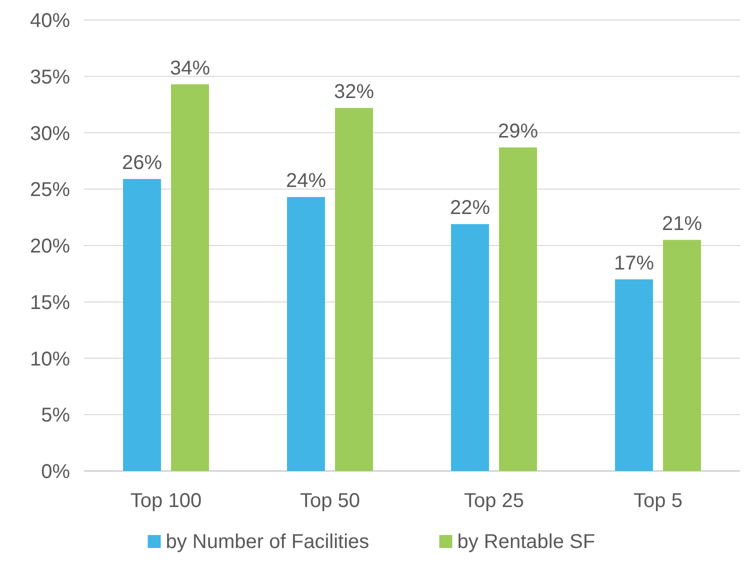 This screenshot has height=564, width=744. Describe the element at coordinates (658, 501) in the screenshot. I see `x-tick-label: Top 5` at that location.